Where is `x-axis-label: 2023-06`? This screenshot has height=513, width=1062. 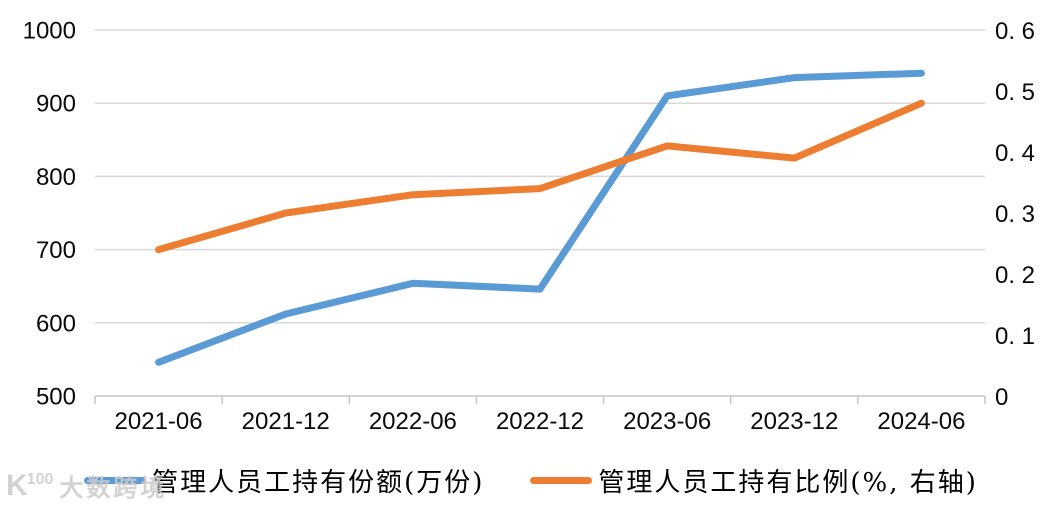
x-axis-label: 2023-06 is located at coordinates (667, 421).